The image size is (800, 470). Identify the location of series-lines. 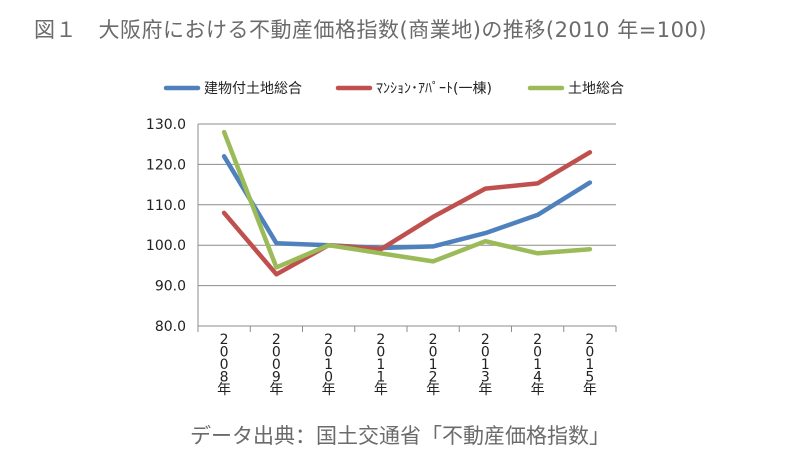
(407, 203).